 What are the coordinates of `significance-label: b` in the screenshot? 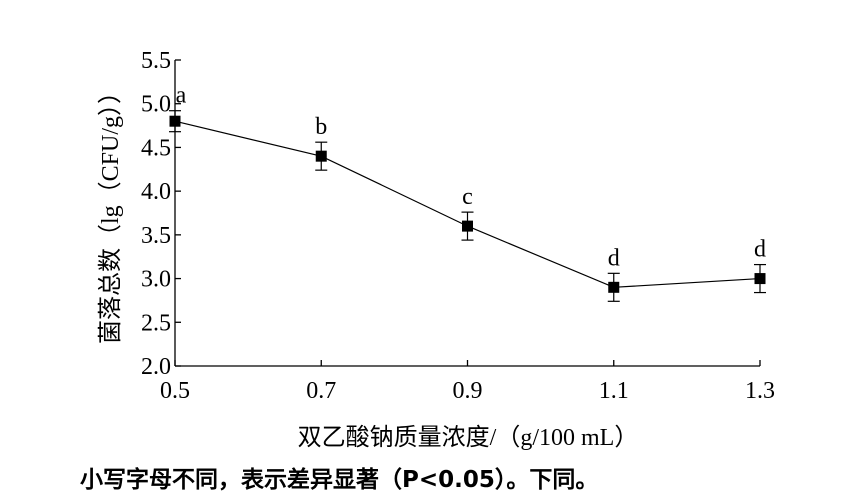 It's located at (321, 127).